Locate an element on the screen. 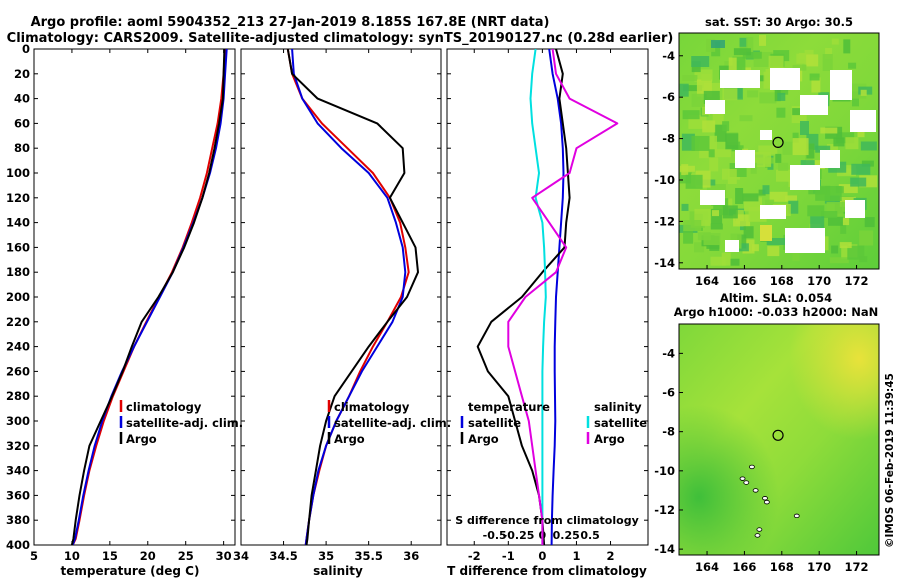 This screenshot has height=584, width=900. sst-map-field is located at coordinates (779, 151).